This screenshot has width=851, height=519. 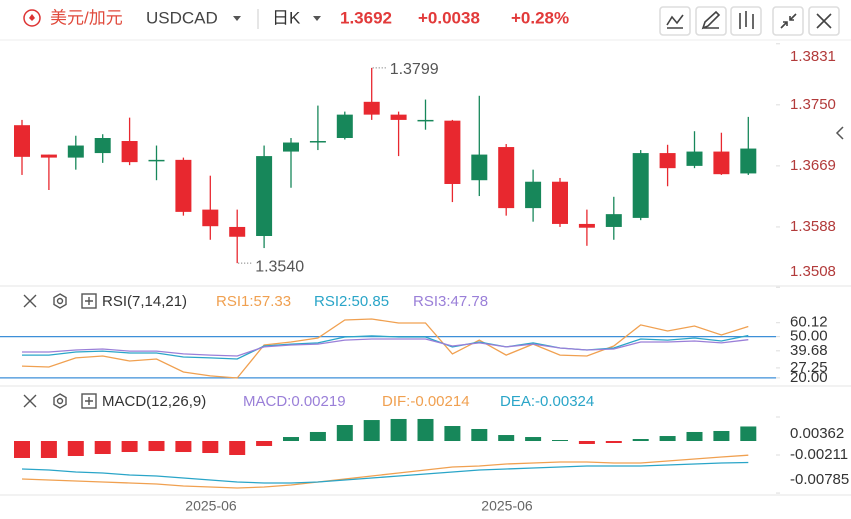 I want to click on chart-type-button, so click(x=675, y=21).